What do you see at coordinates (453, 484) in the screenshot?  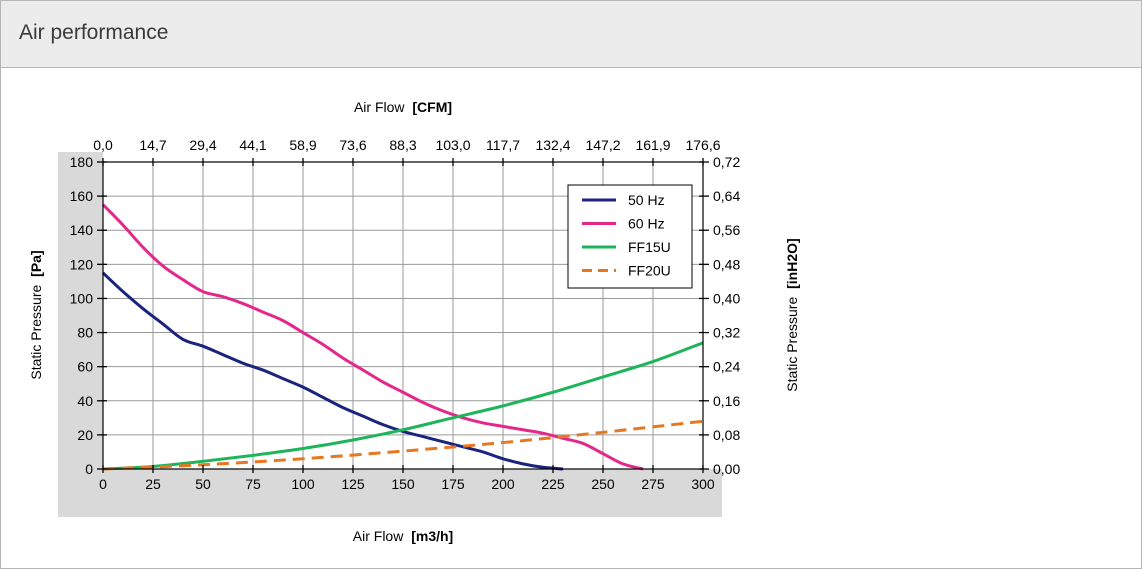 I see `x-tick-label: 175` at bounding box center [453, 484].